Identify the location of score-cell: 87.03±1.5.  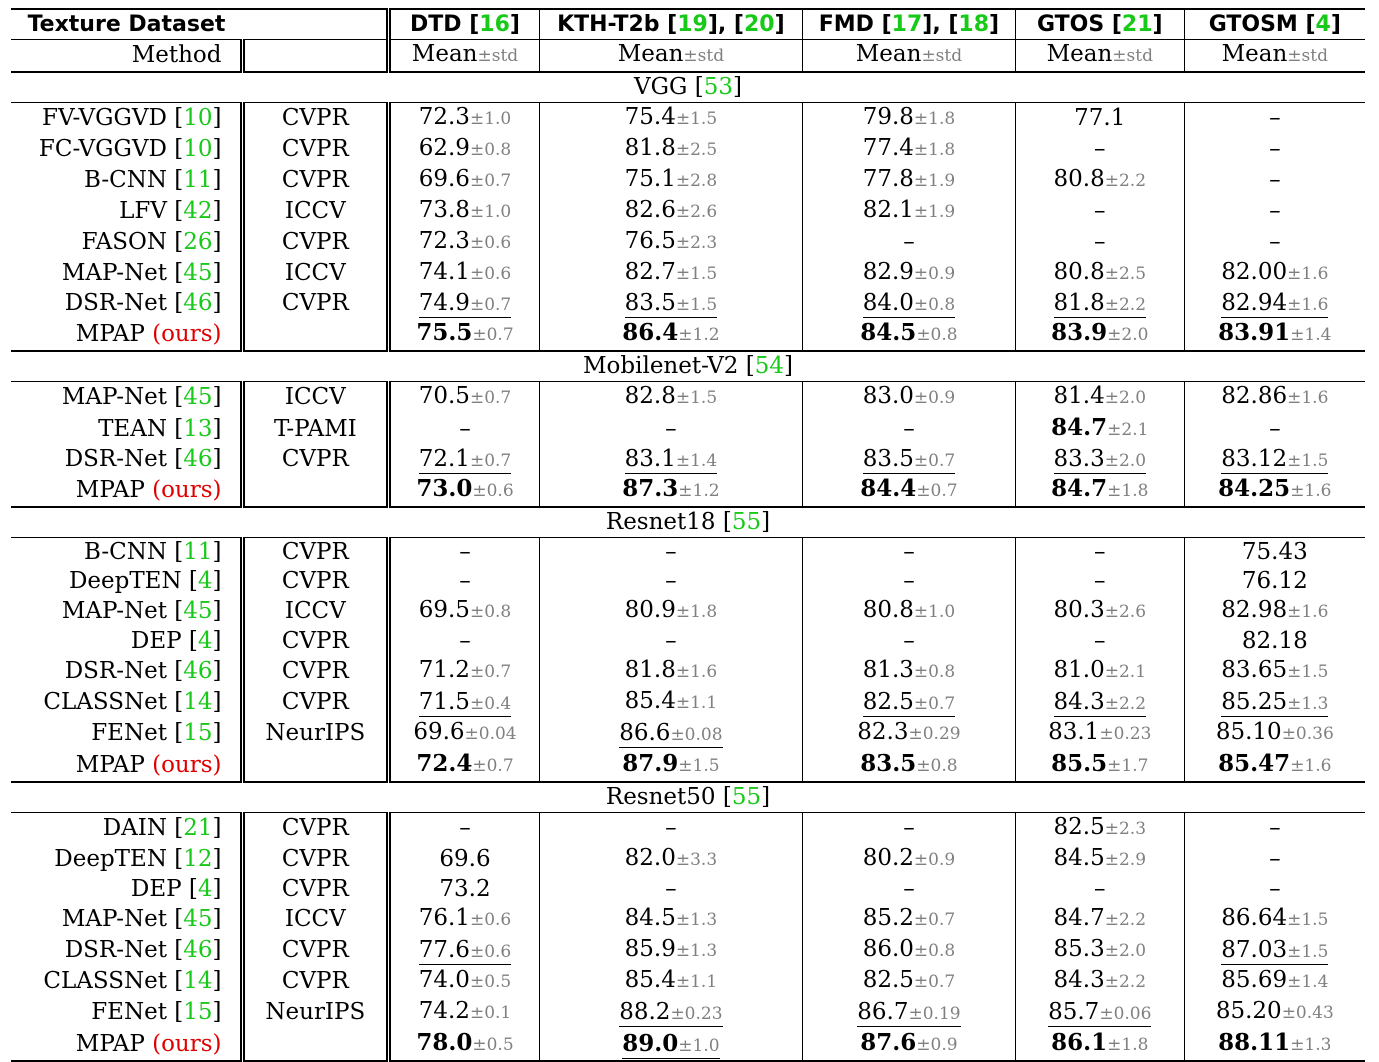
(1274, 950).